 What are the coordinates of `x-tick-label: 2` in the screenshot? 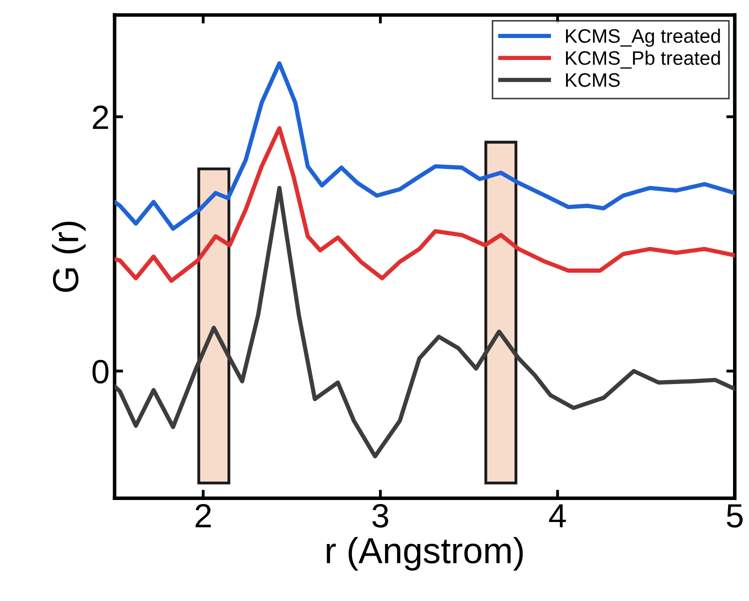 It's located at (203, 516).